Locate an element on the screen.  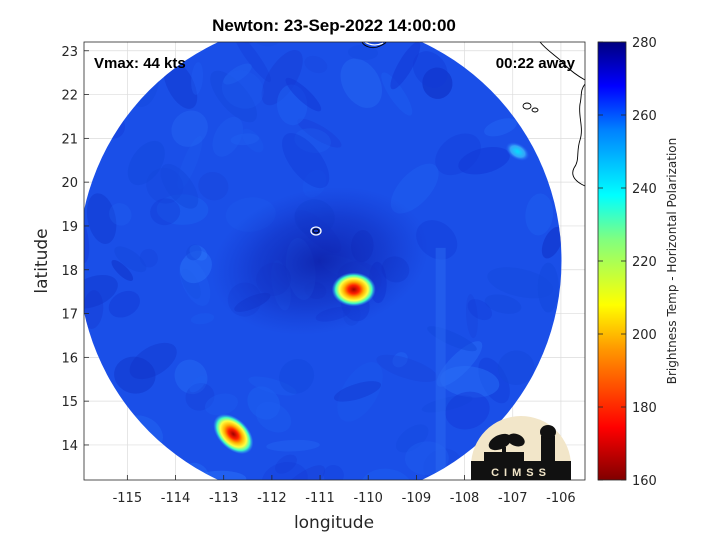
feature-convective-core is located at coordinates (353, 289).